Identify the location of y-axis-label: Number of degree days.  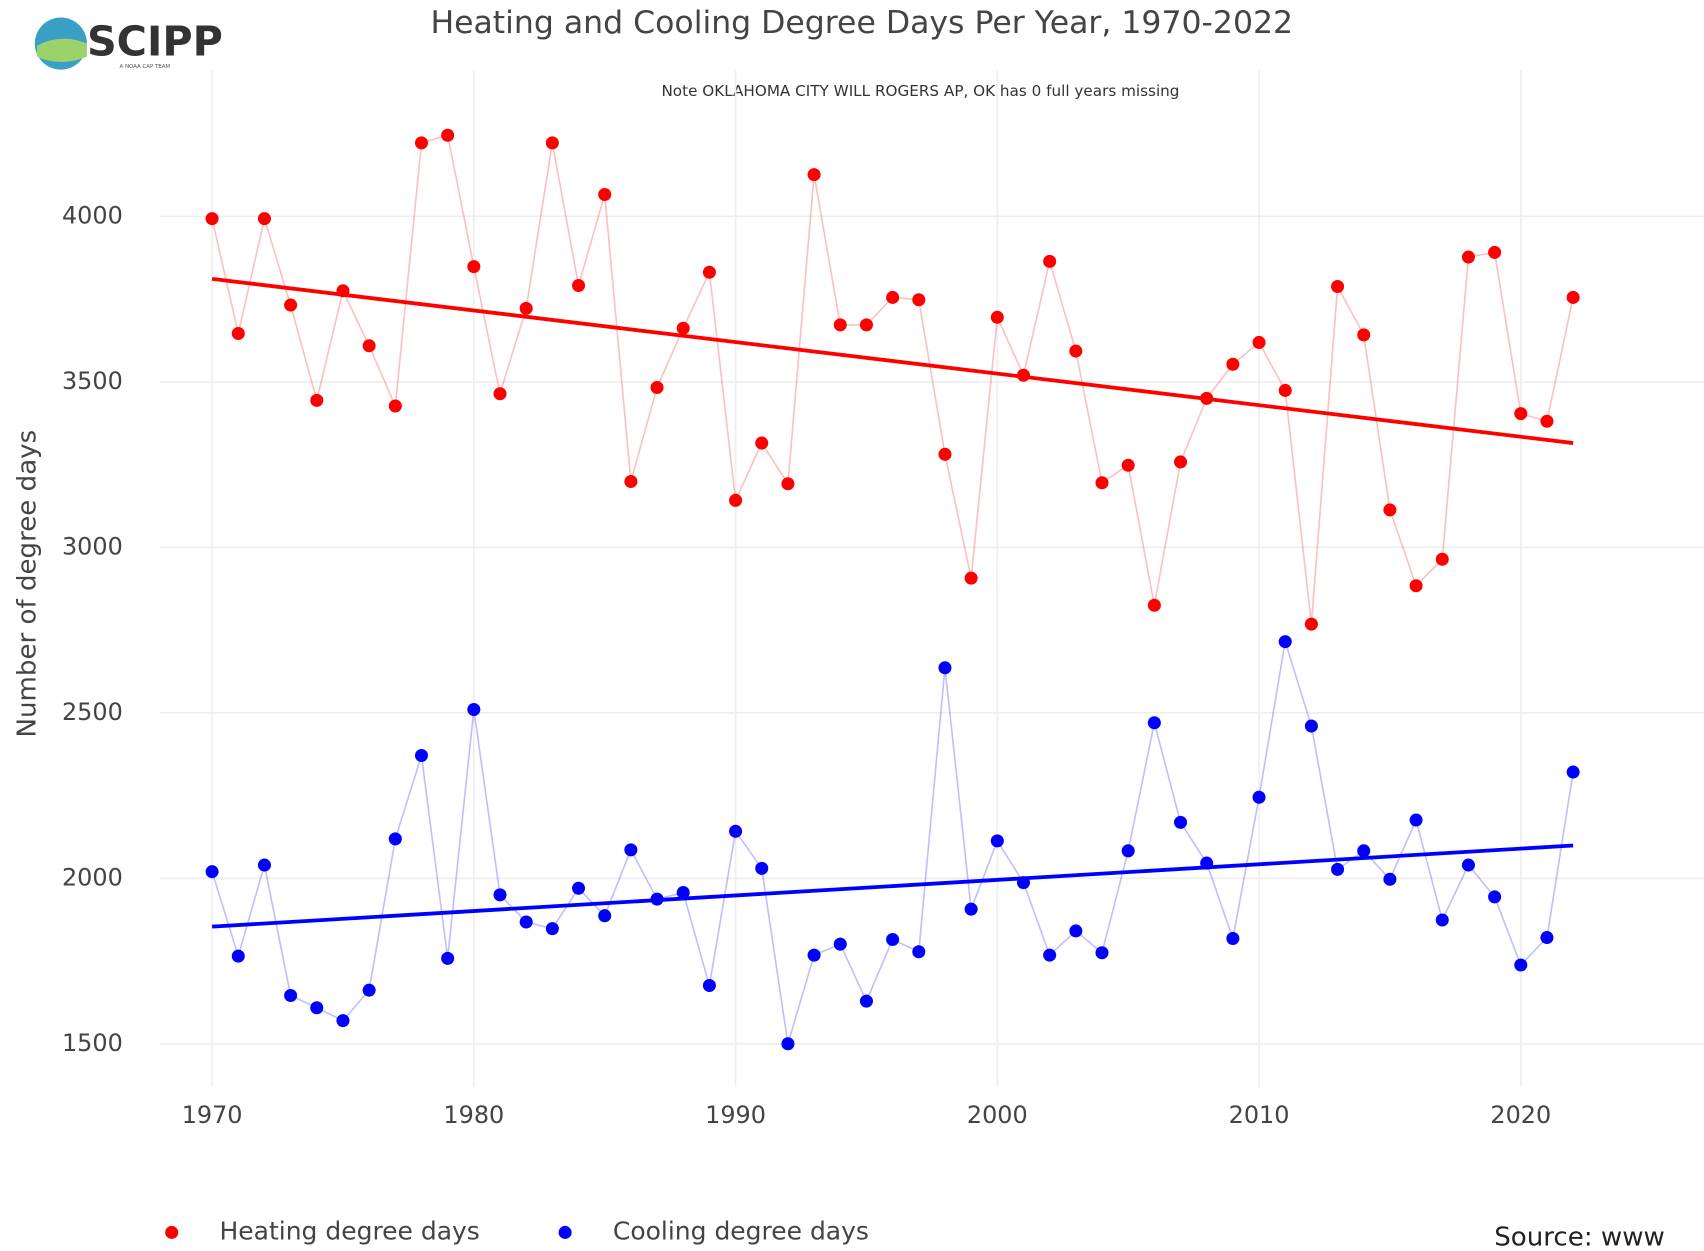
(28, 584).